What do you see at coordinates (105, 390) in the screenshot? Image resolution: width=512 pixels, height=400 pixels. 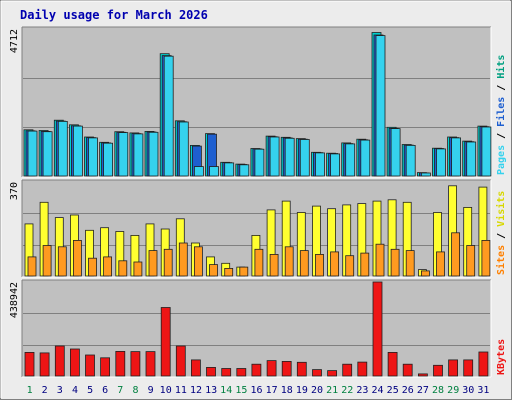 I see `x-tick-label-day-6: 6` at bounding box center [105, 390].